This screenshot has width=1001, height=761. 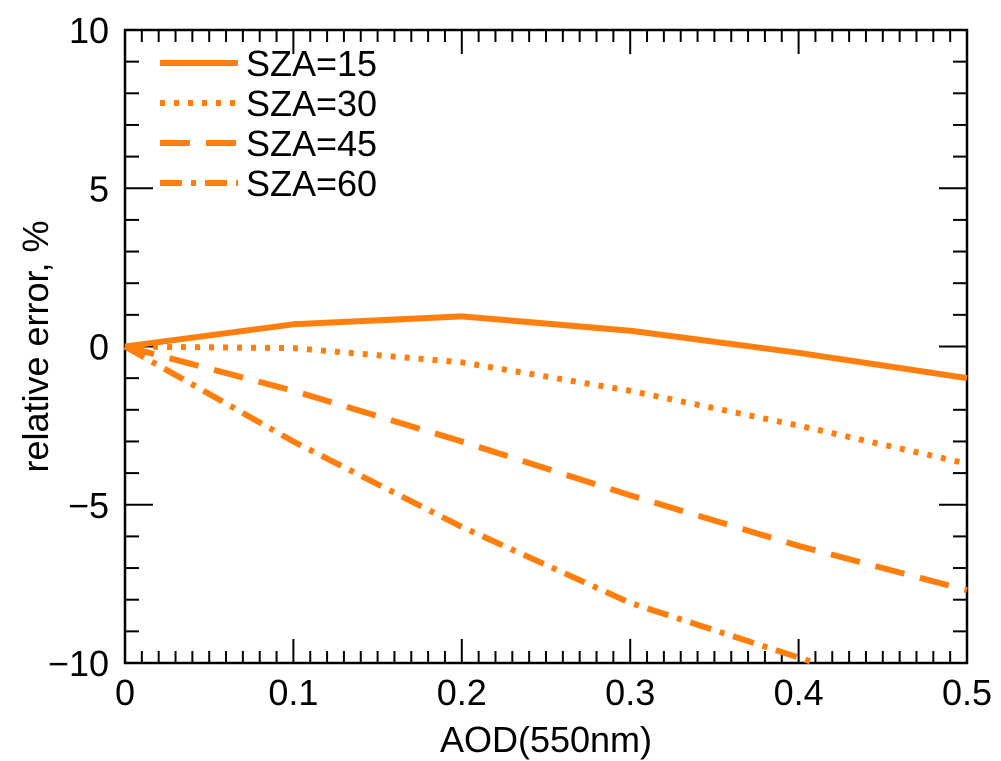 What do you see at coordinates (311, 143) in the screenshot?
I see `legend-label-3: SZA=45` at bounding box center [311, 143].